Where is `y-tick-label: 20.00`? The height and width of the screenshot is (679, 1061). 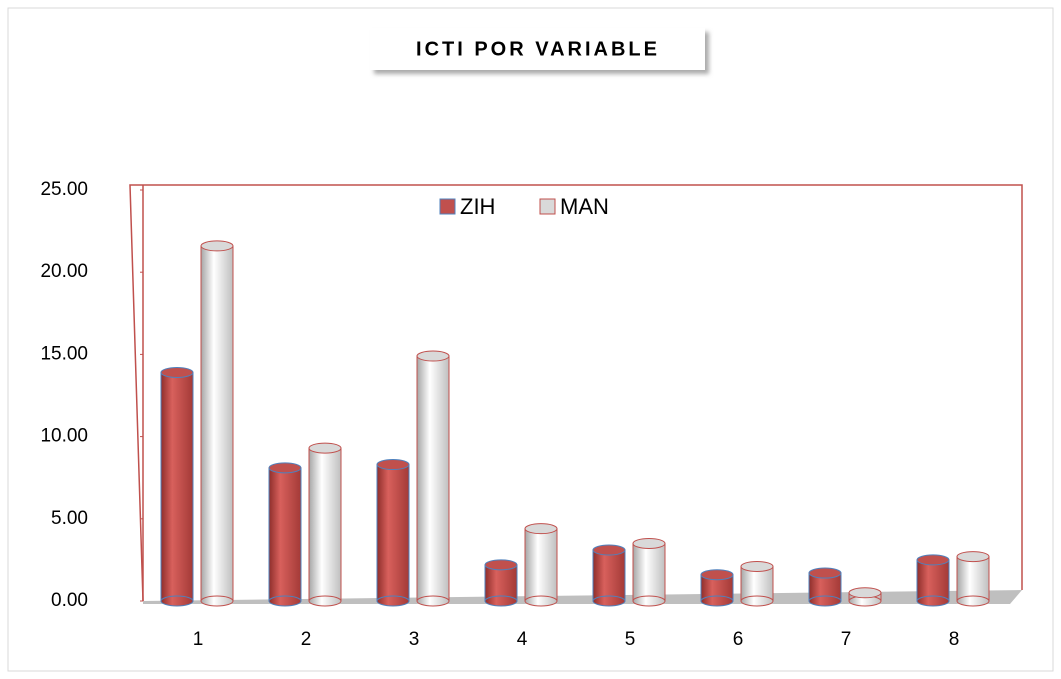
y-tick-label: 20.00 is located at coordinates (64, 271).